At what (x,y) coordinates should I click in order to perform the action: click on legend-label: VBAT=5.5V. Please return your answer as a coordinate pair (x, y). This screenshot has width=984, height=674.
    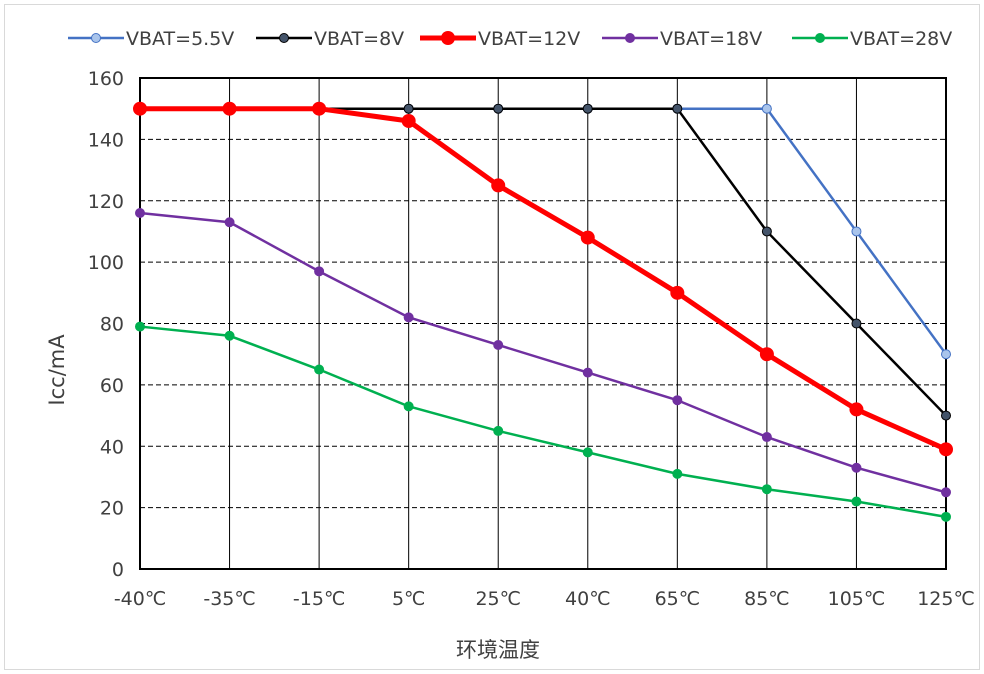
    Looking at the image, I should click on (180, 39).